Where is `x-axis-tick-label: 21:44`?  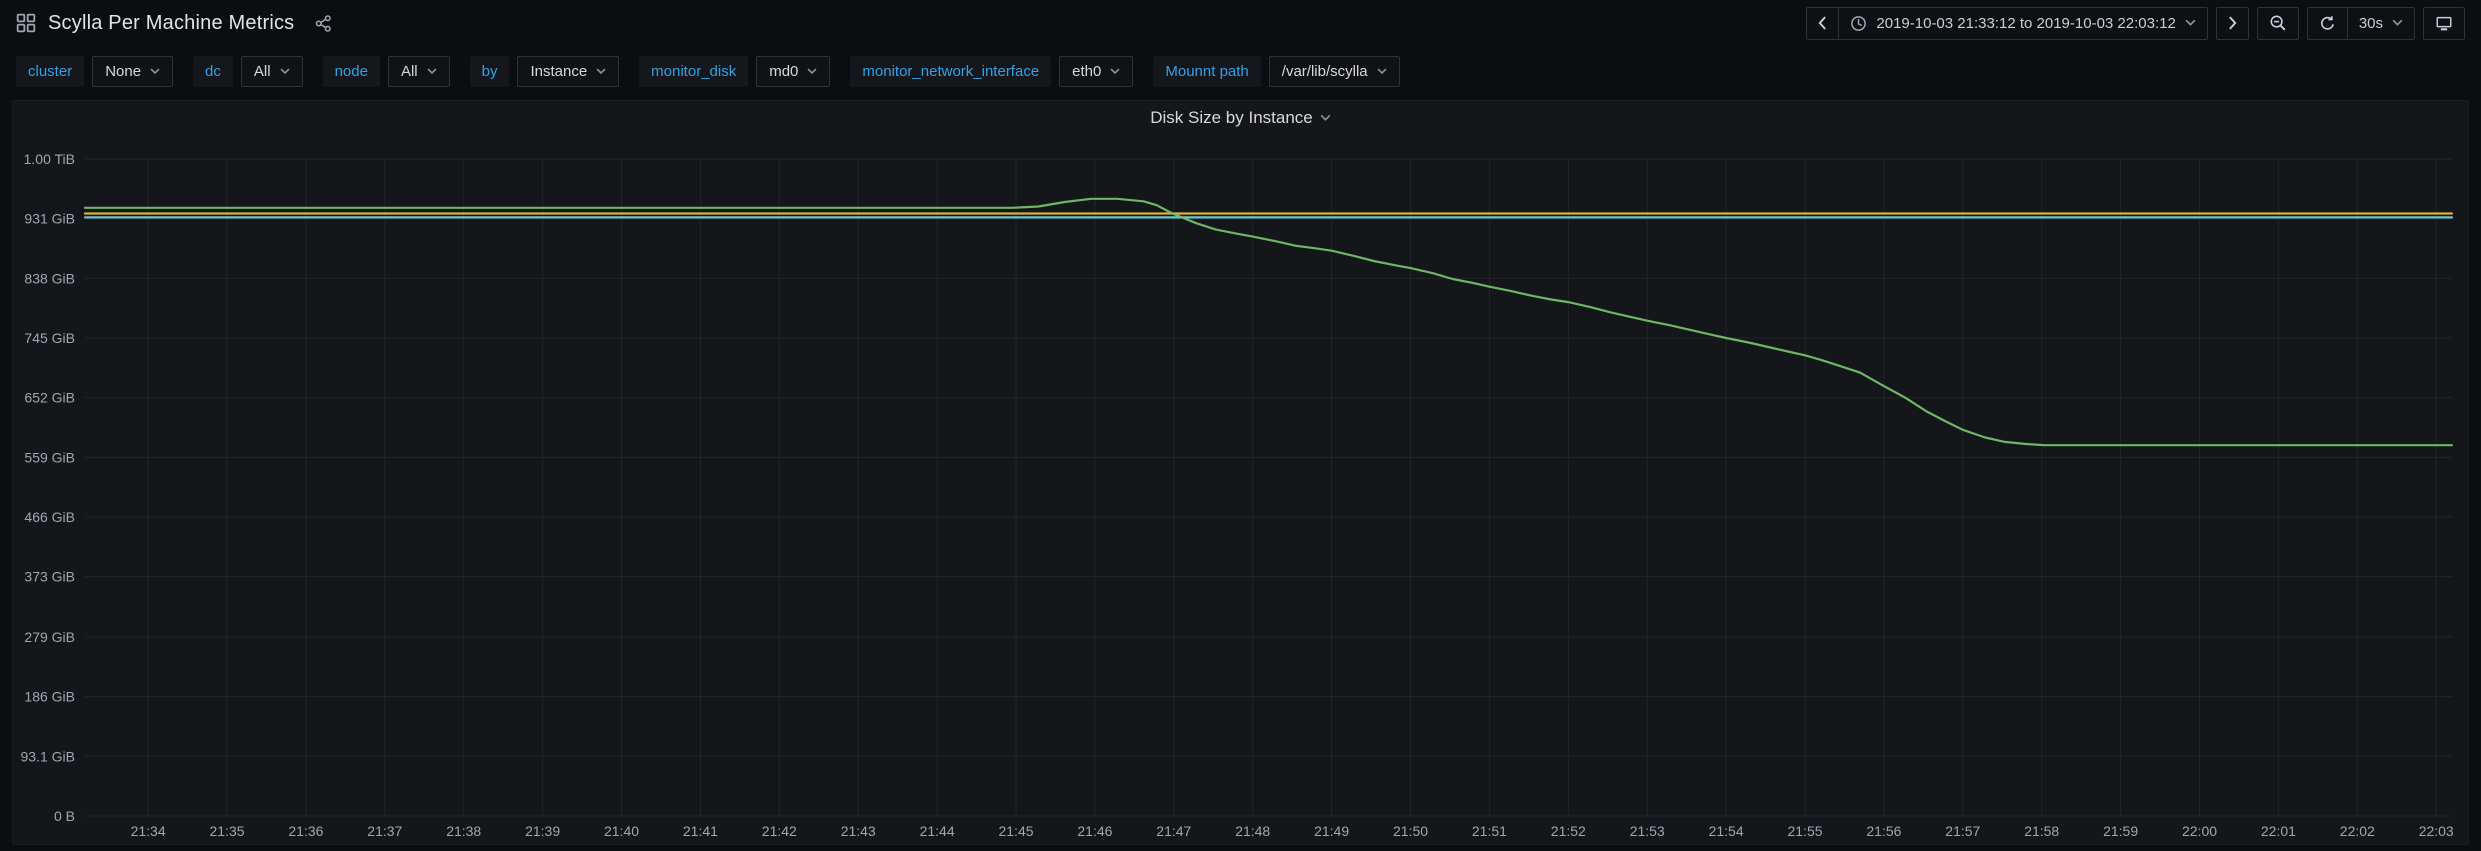 x-axis-tick-label: 21:44 is located at coordinates (937, 831).